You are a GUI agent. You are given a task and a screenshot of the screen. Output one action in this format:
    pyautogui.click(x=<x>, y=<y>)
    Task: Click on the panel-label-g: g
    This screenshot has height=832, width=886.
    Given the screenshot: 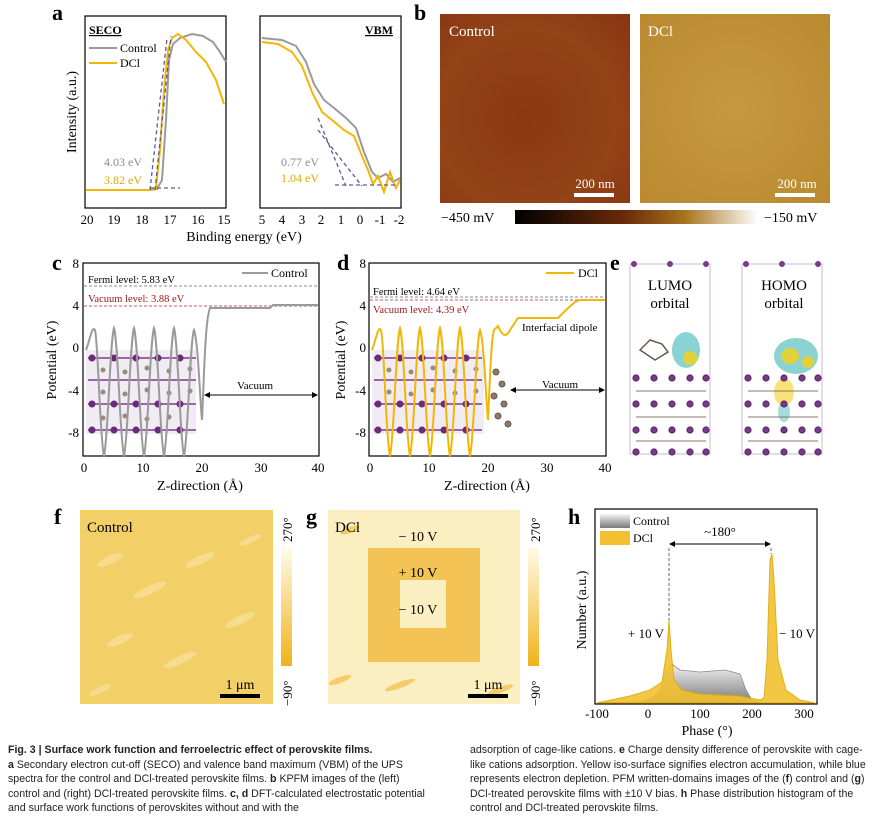 What is the action you would take?
    pyautogui.click(x=311, y=516)
    